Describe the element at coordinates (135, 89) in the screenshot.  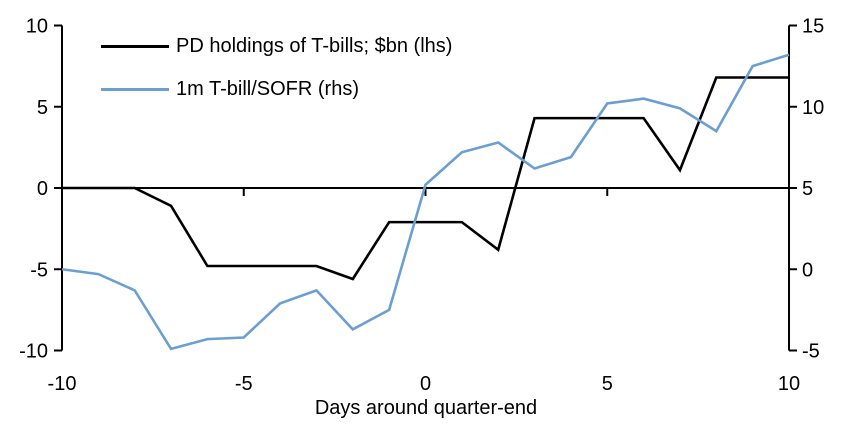
I see `legend-line-swatch-blue` at that location.